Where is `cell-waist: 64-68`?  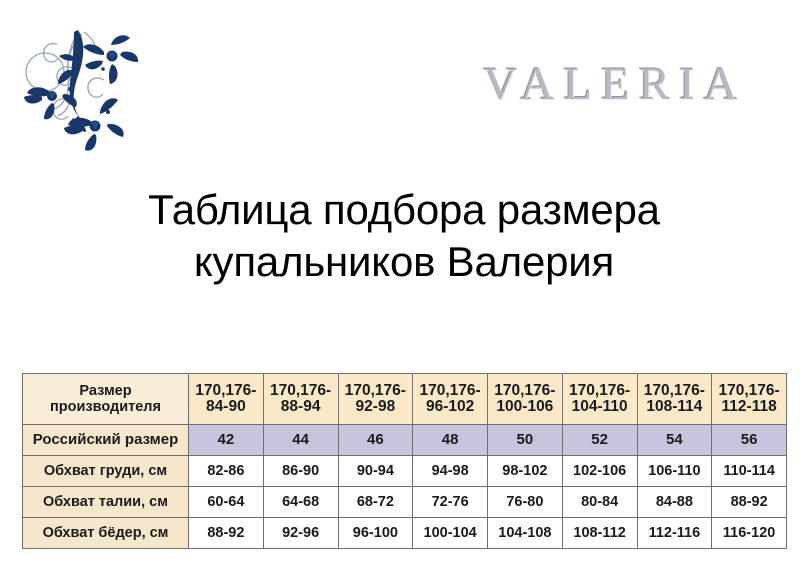
cell-waist: 64-68 is located at coordinates (300, 502).